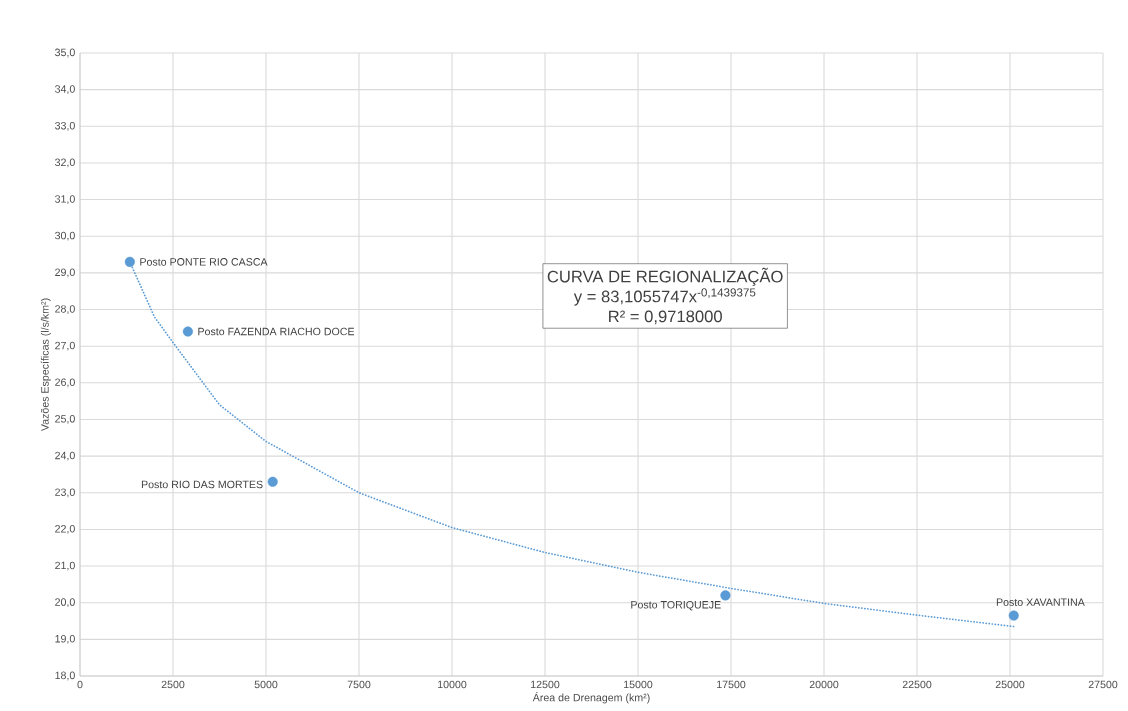  I want to click on y-tick-label: 18,0, so click(65, 676).